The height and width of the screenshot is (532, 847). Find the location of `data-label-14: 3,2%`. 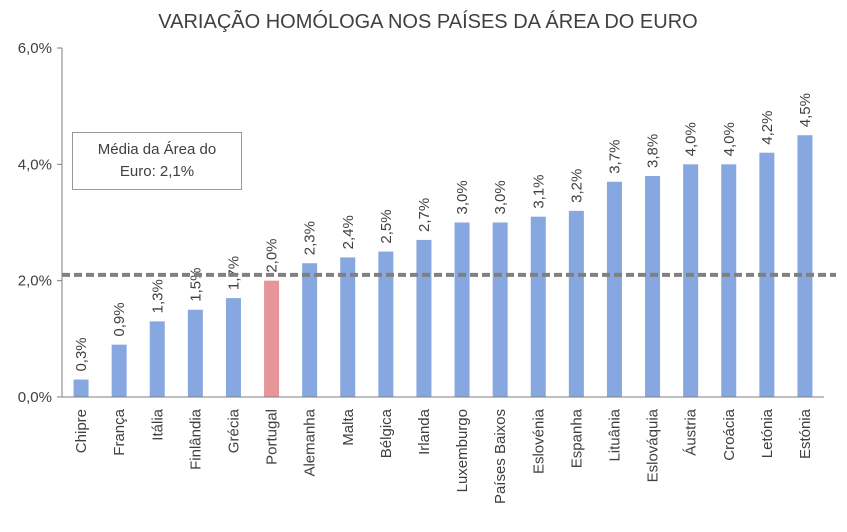

data-label-14: 3,2% is located at coordinates (576, 186).